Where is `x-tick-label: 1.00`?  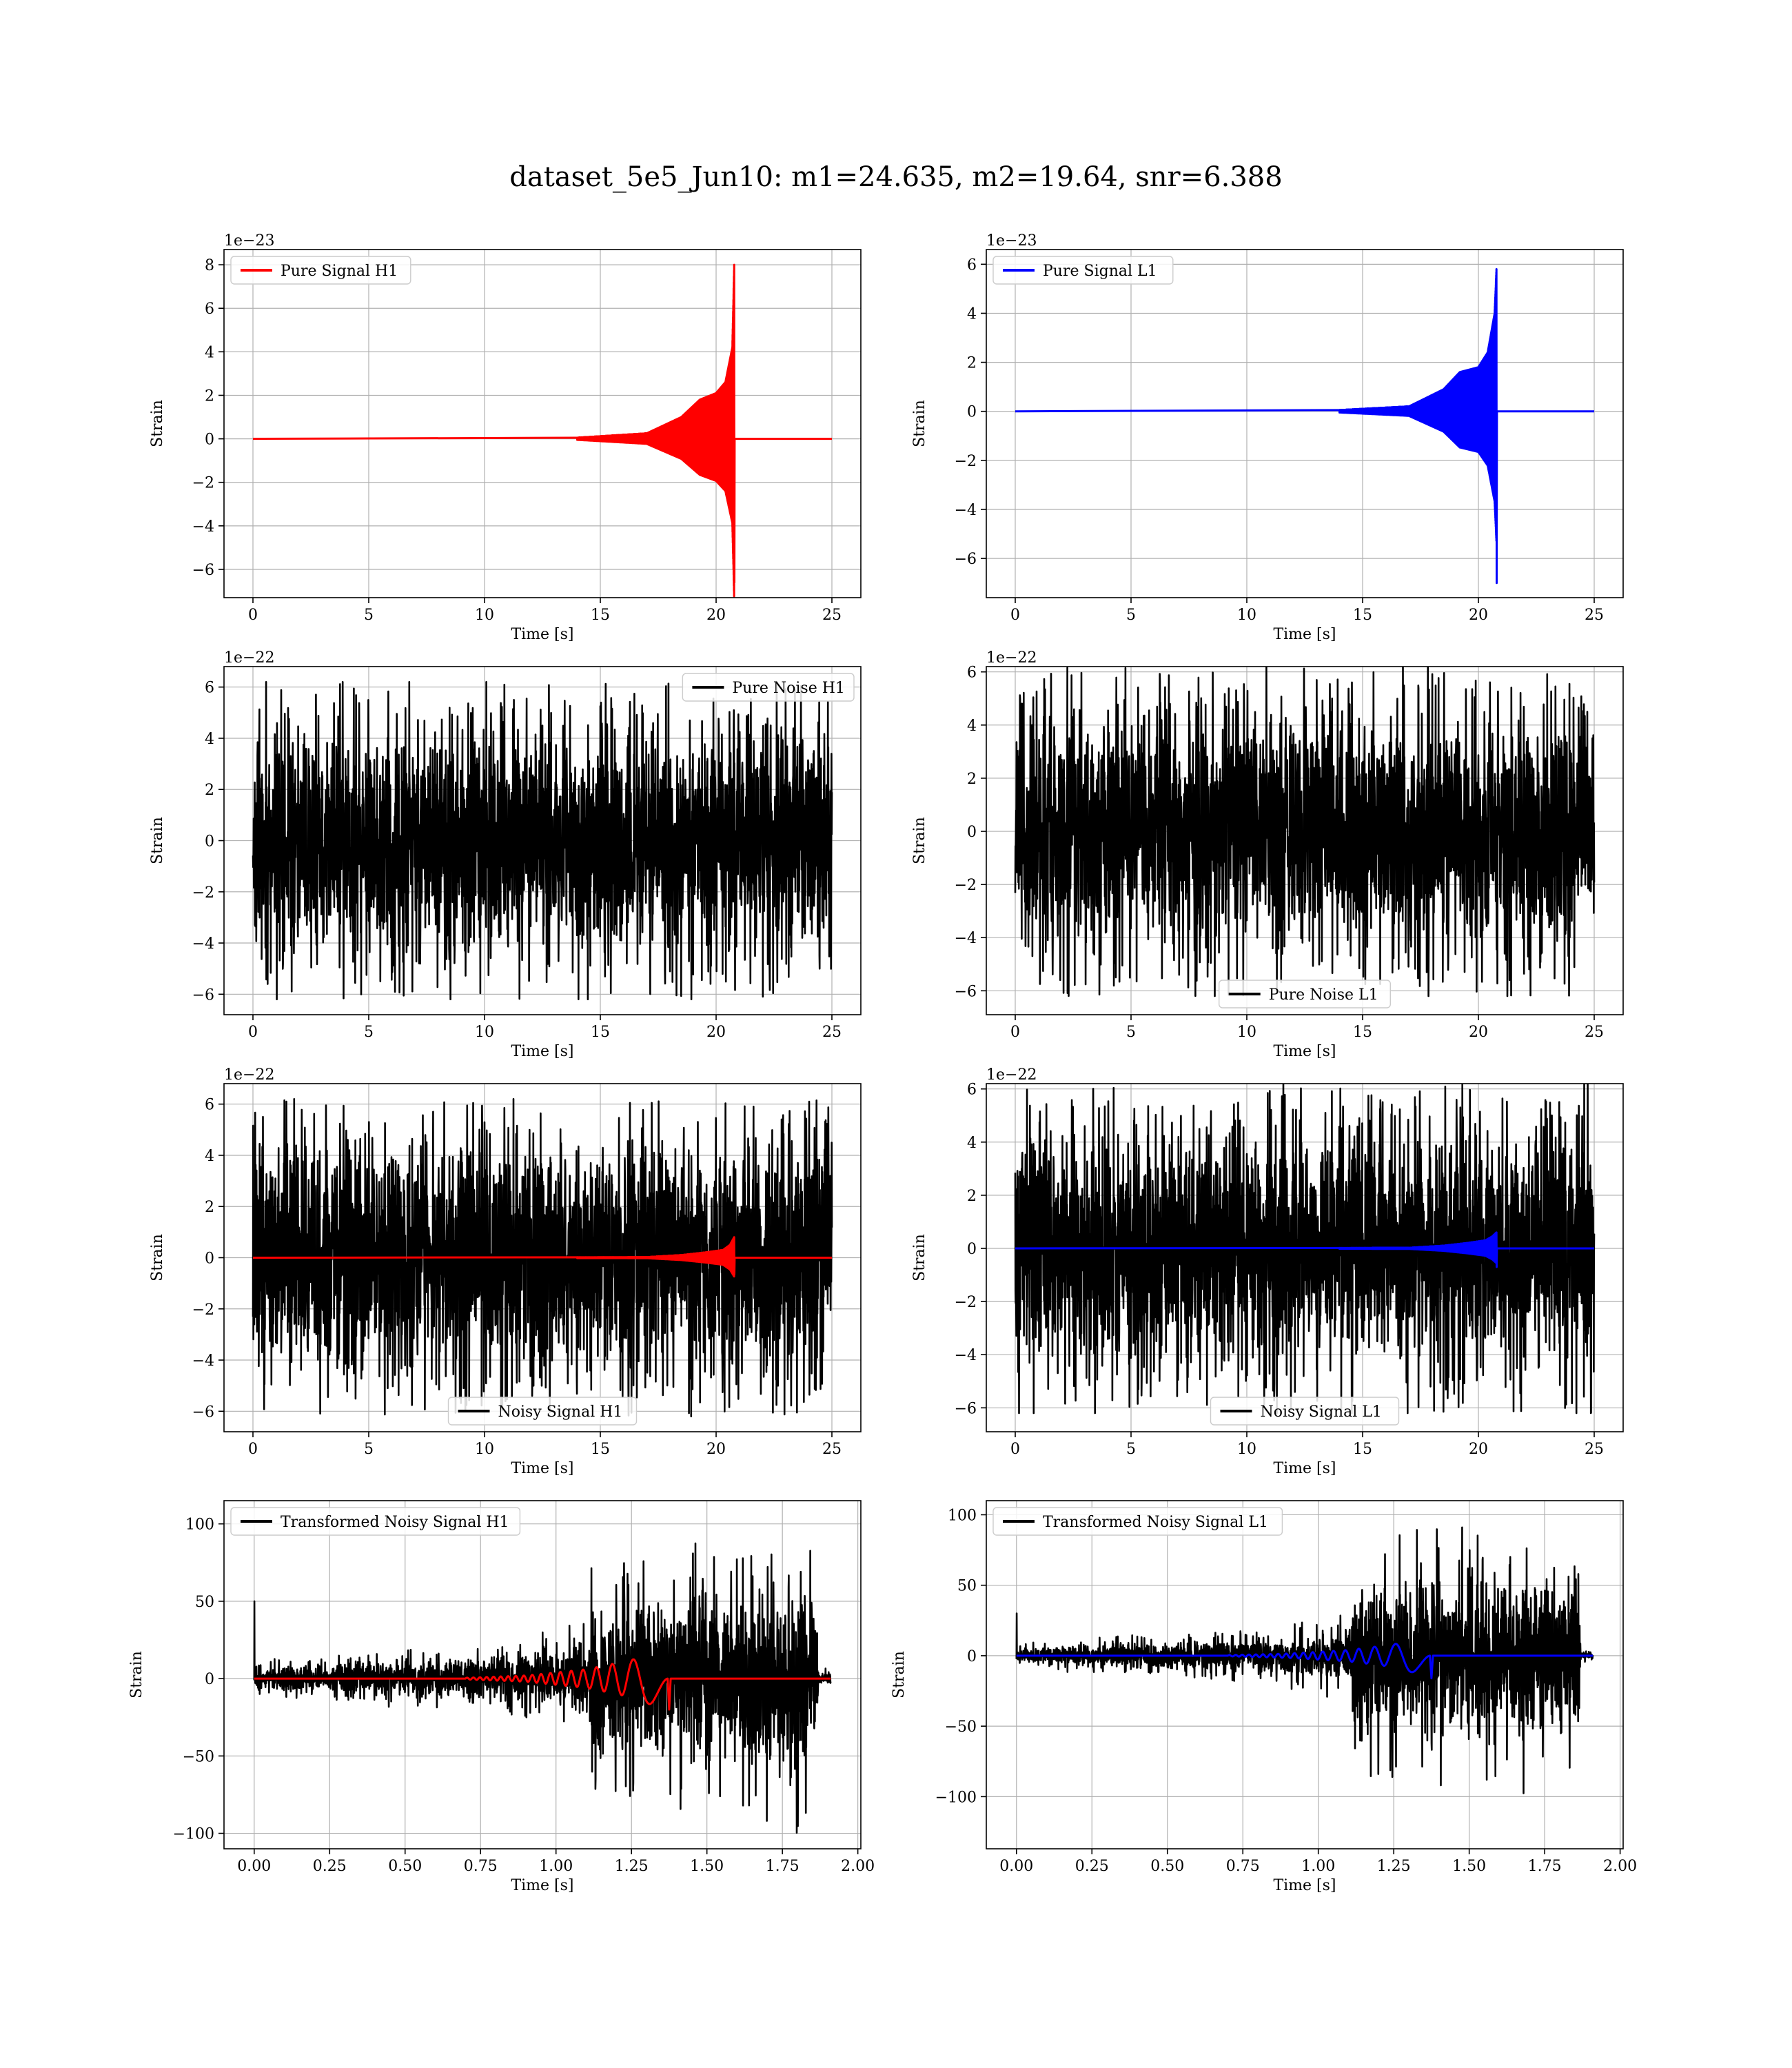 x-tick-label: 1.00 is located at coordinates (1318, 1867).